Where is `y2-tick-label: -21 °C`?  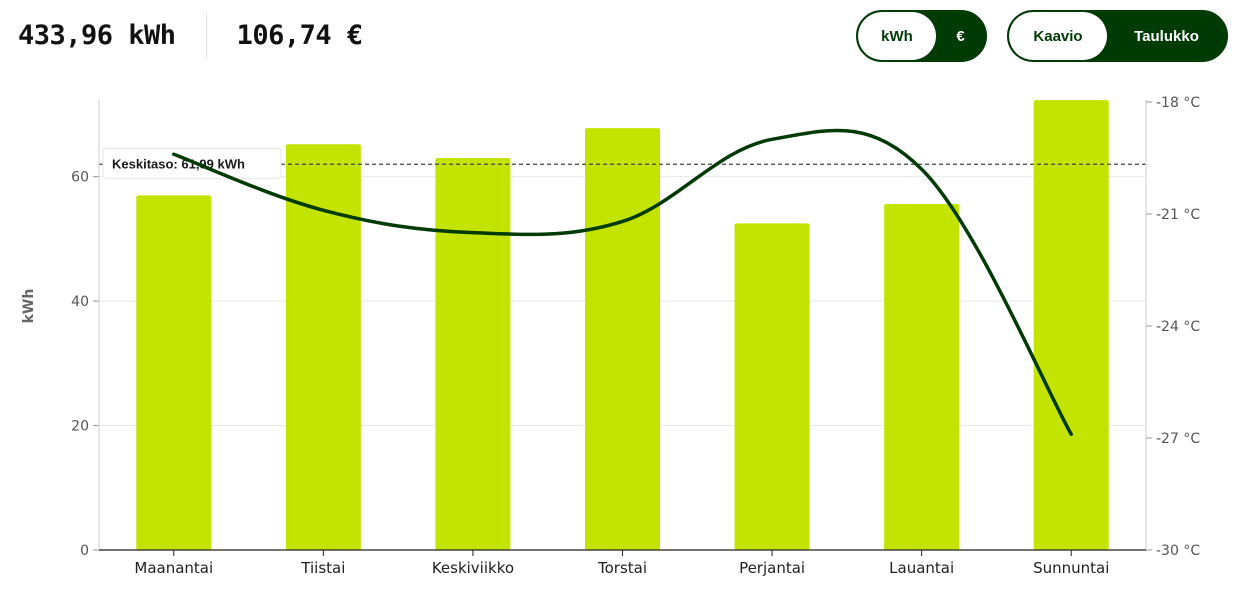
y2-tick-label: -21 °C is located at coordinates (1178, 215).